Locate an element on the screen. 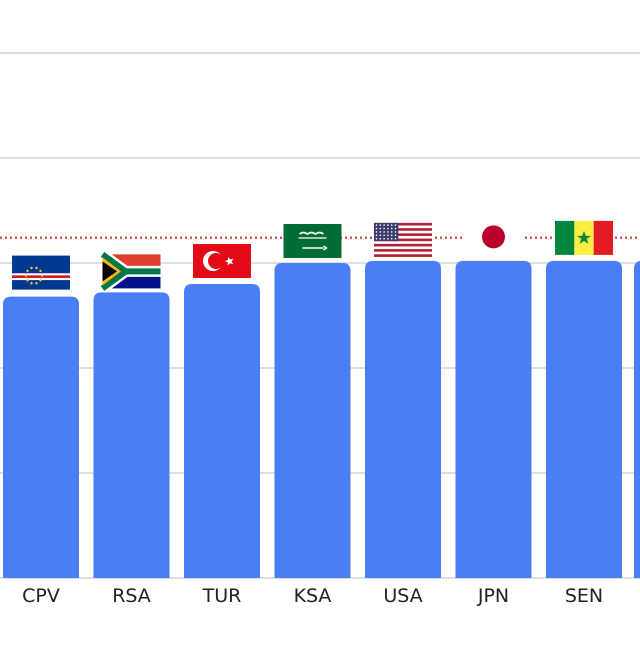 Image resolution: width=640 pixels, height=650 pixels. tick-label-tur: TUR is located at coordinates (222, 596).